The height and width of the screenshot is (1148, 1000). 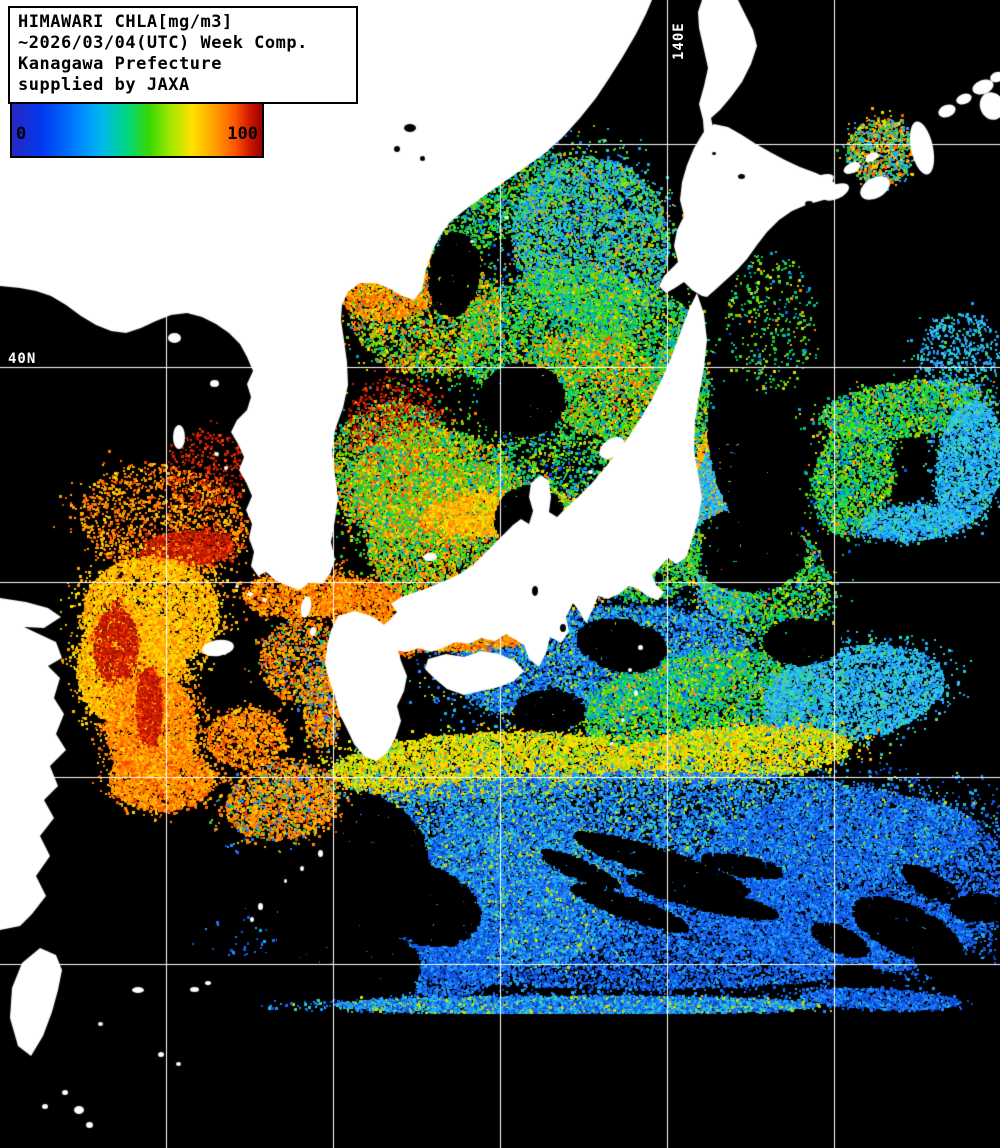 I want to click on colorbar-max-label: 100, so click(x=242, y=134).